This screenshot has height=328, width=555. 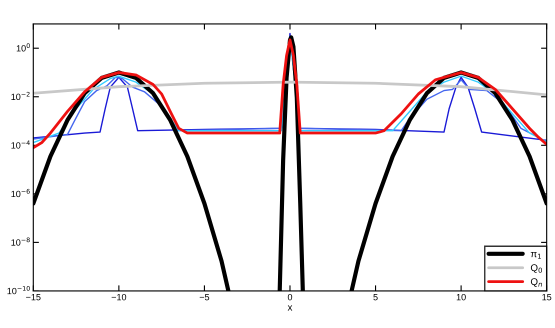 I want to click on legend-label: Q$_{n}$, so click(x=536, y=282).